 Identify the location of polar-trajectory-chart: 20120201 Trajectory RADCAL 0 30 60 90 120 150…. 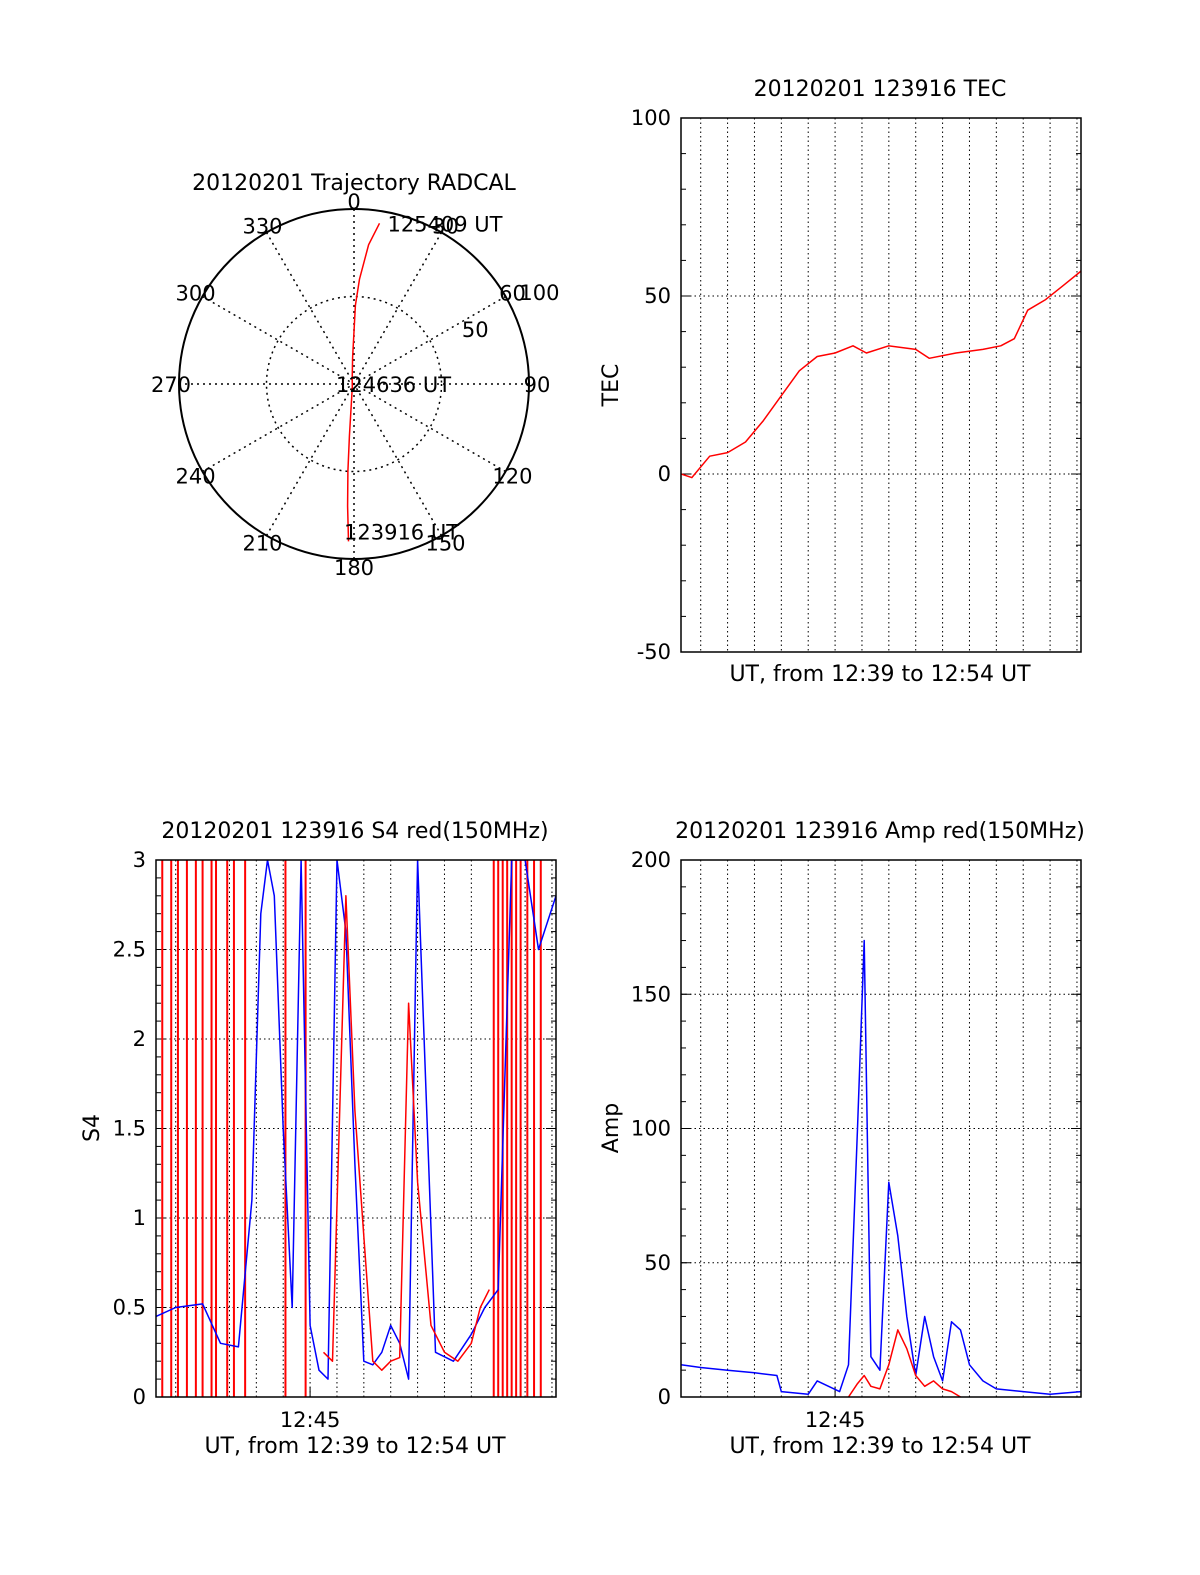
(355, 375).